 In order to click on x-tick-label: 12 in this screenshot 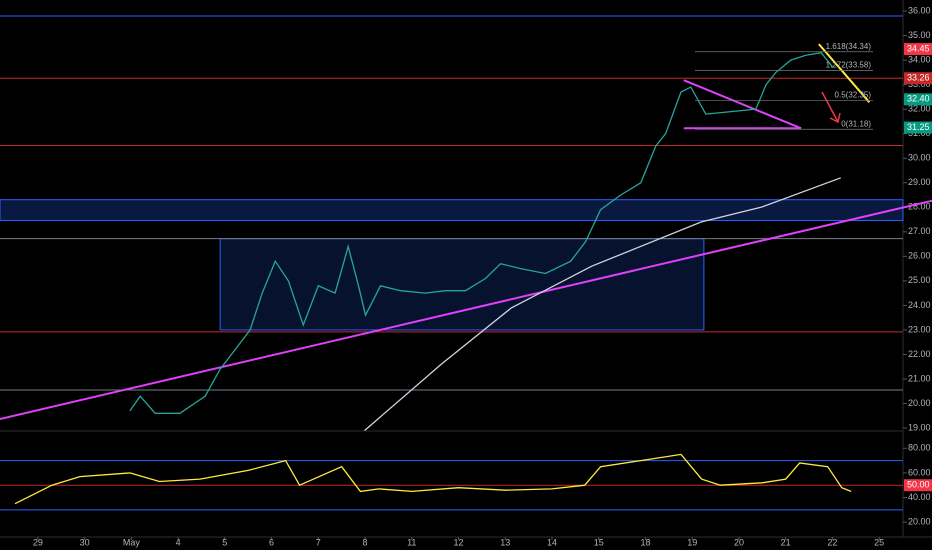, I will do `click(459, 542)`.